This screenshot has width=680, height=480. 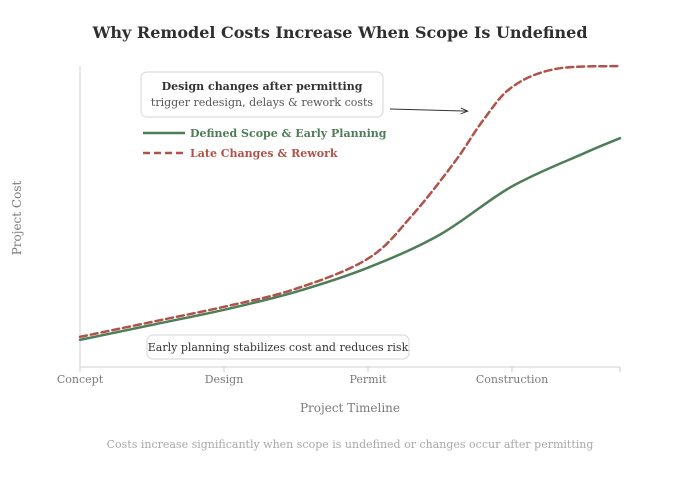 I want to click on x-tick-label-permit: Permit, so click(x=368, y=379).